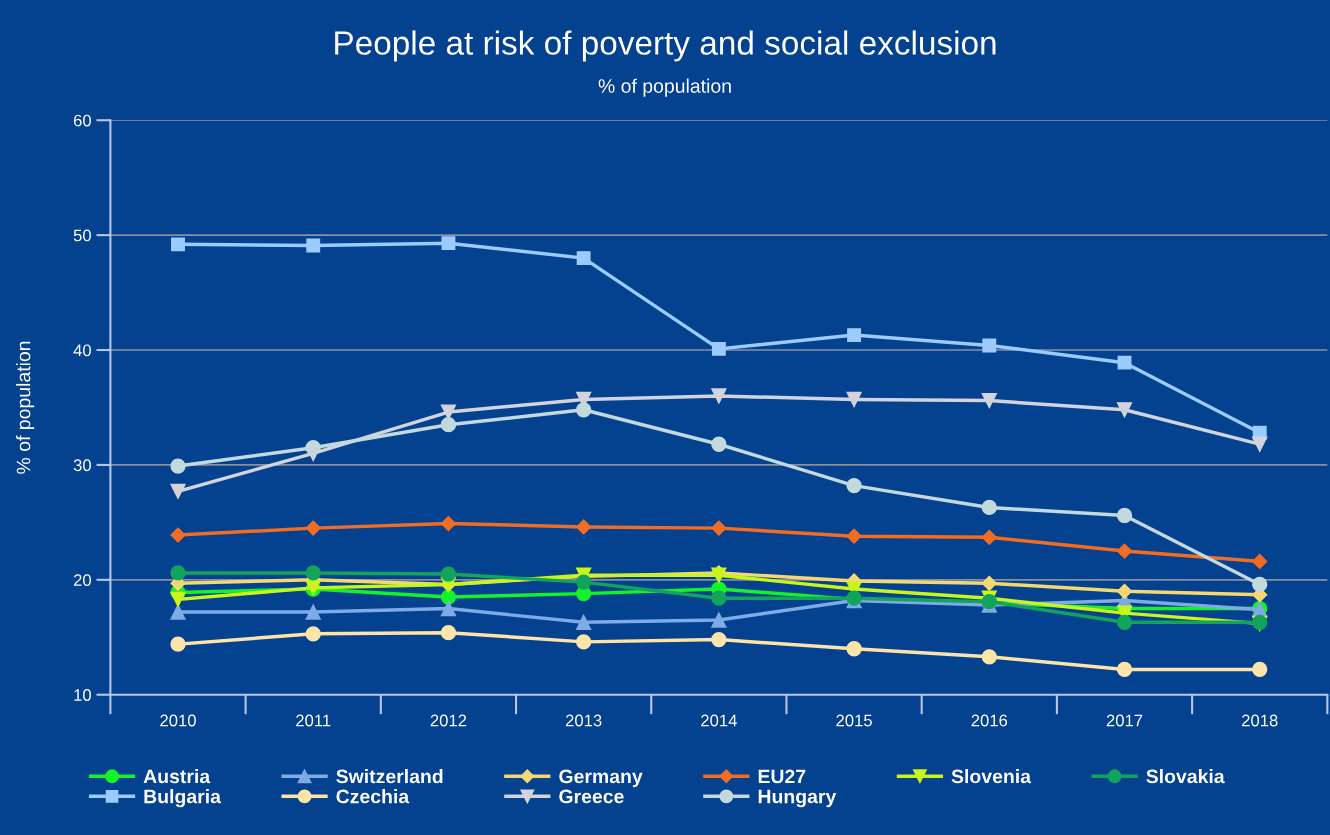  I want to click on legend-label: Greece, so click(591, 796).